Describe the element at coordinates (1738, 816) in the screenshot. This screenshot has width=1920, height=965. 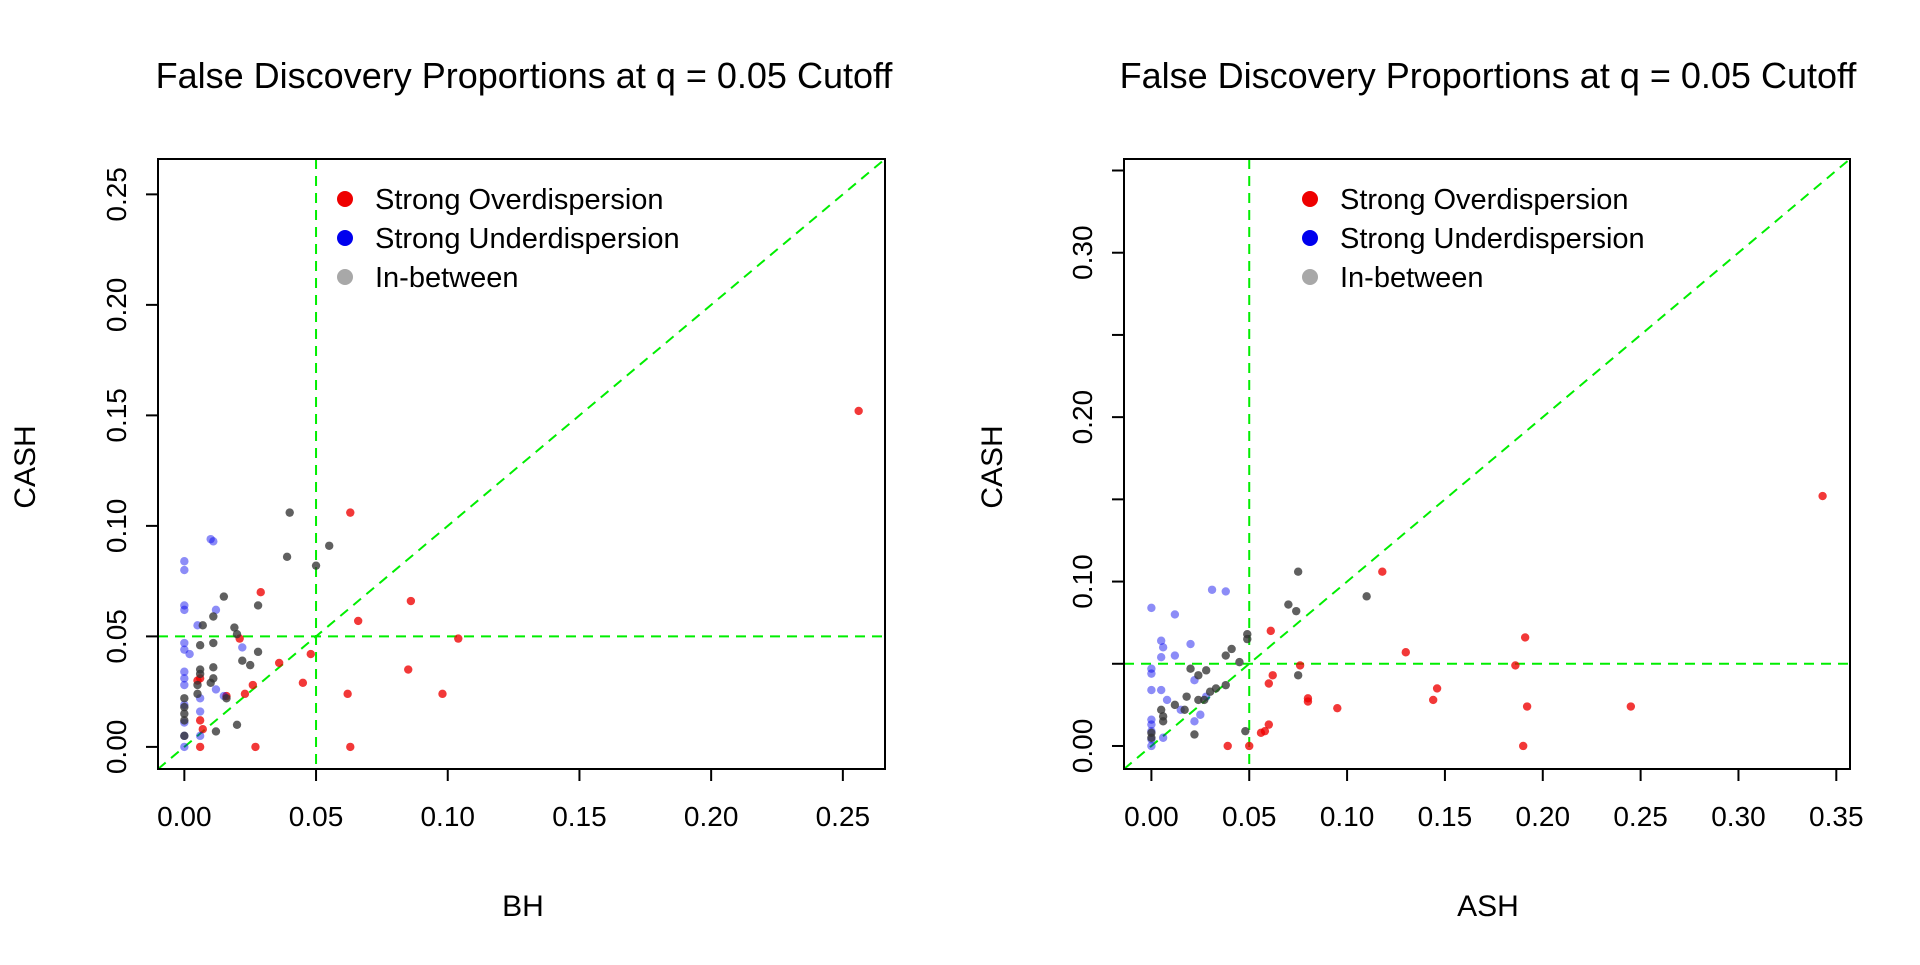
I see `x-tick-label: 0.30` at that location.